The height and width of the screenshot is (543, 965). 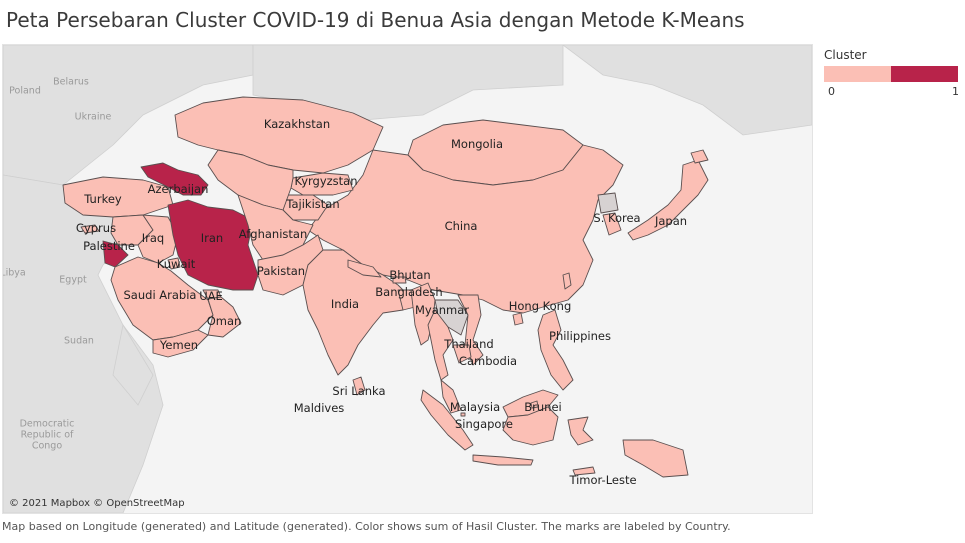 What do you see at coordinates (668, 200) in the screenshot?
I see `country-japan` at bounding box center [668, 200].